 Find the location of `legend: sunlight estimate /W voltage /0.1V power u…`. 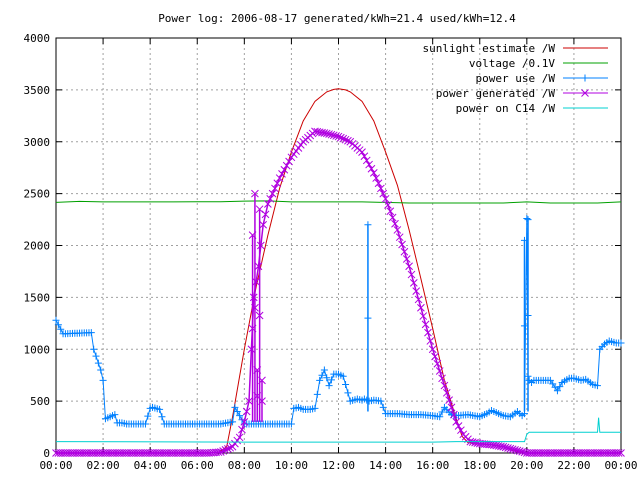

legend: sunlight estimate /W voltage /0.1V power u… is located at coordinates (515, 78).